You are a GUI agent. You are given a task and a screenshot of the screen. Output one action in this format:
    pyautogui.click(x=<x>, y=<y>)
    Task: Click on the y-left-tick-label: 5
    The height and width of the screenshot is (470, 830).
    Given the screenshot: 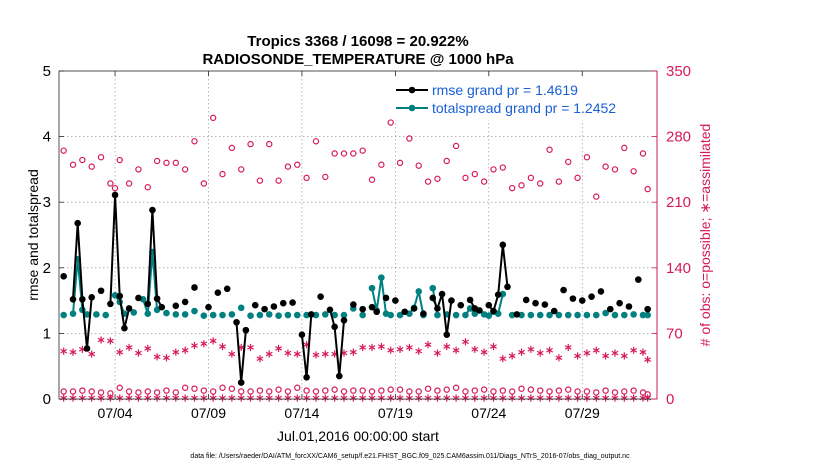 What is the action you would take?
    pyautogui.click(x=47, y=71)
    